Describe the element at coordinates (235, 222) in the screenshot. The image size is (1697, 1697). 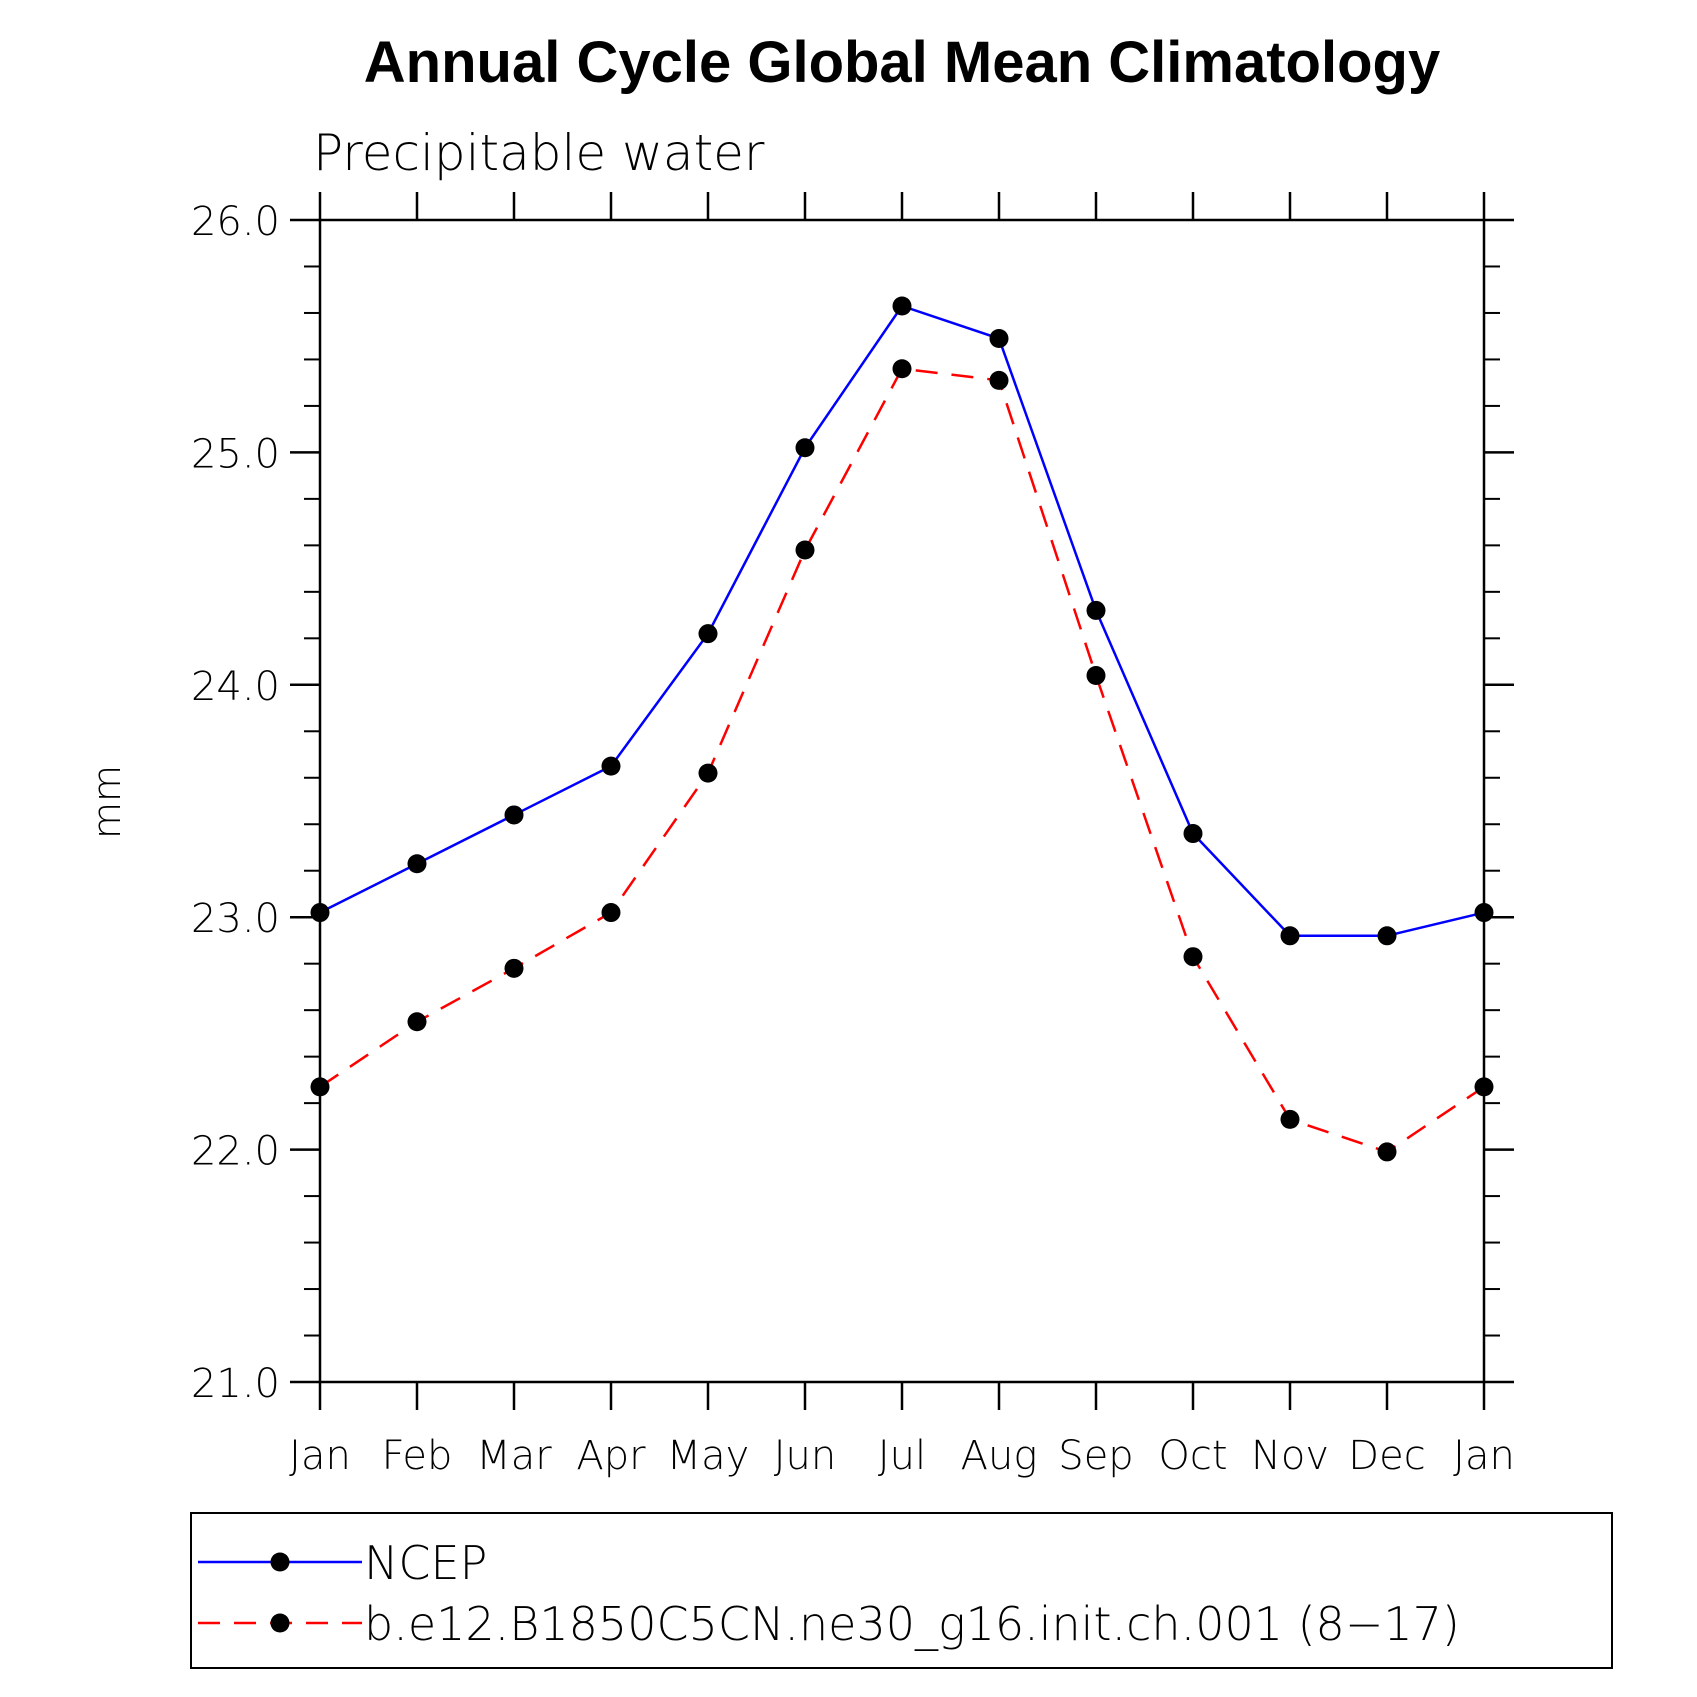
I see `y-tick-label: 26.0` at that location.